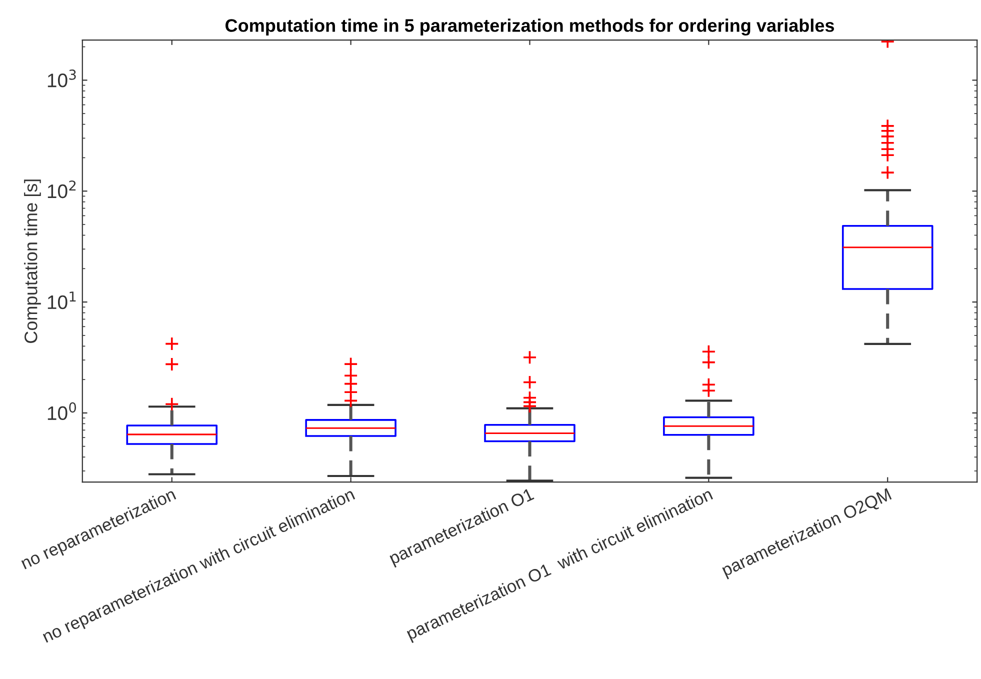 This screenshot has height=679, width=981. Describe the element at coordinates (62, 79) in the screenshot. I see `y-tick-label: 10$^{3}$` at that location.